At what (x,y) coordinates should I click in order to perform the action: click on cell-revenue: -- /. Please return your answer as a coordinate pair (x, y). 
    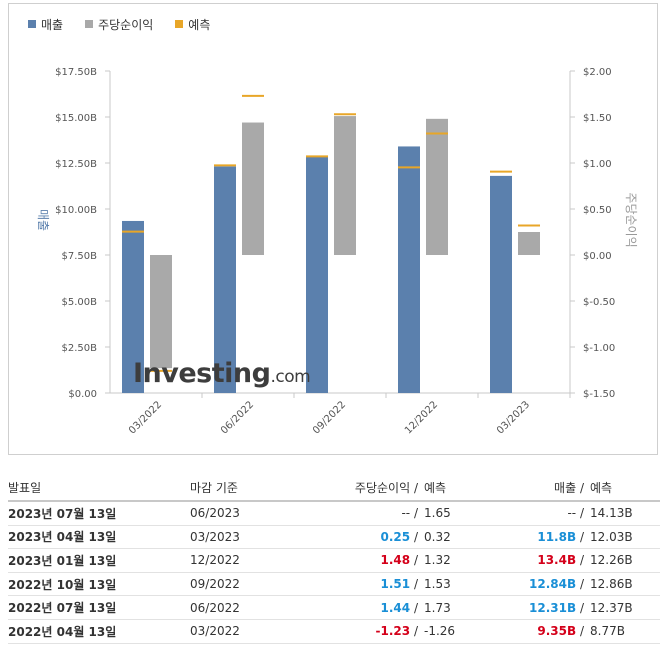
    Looking at the image, I should click on (534, 513).